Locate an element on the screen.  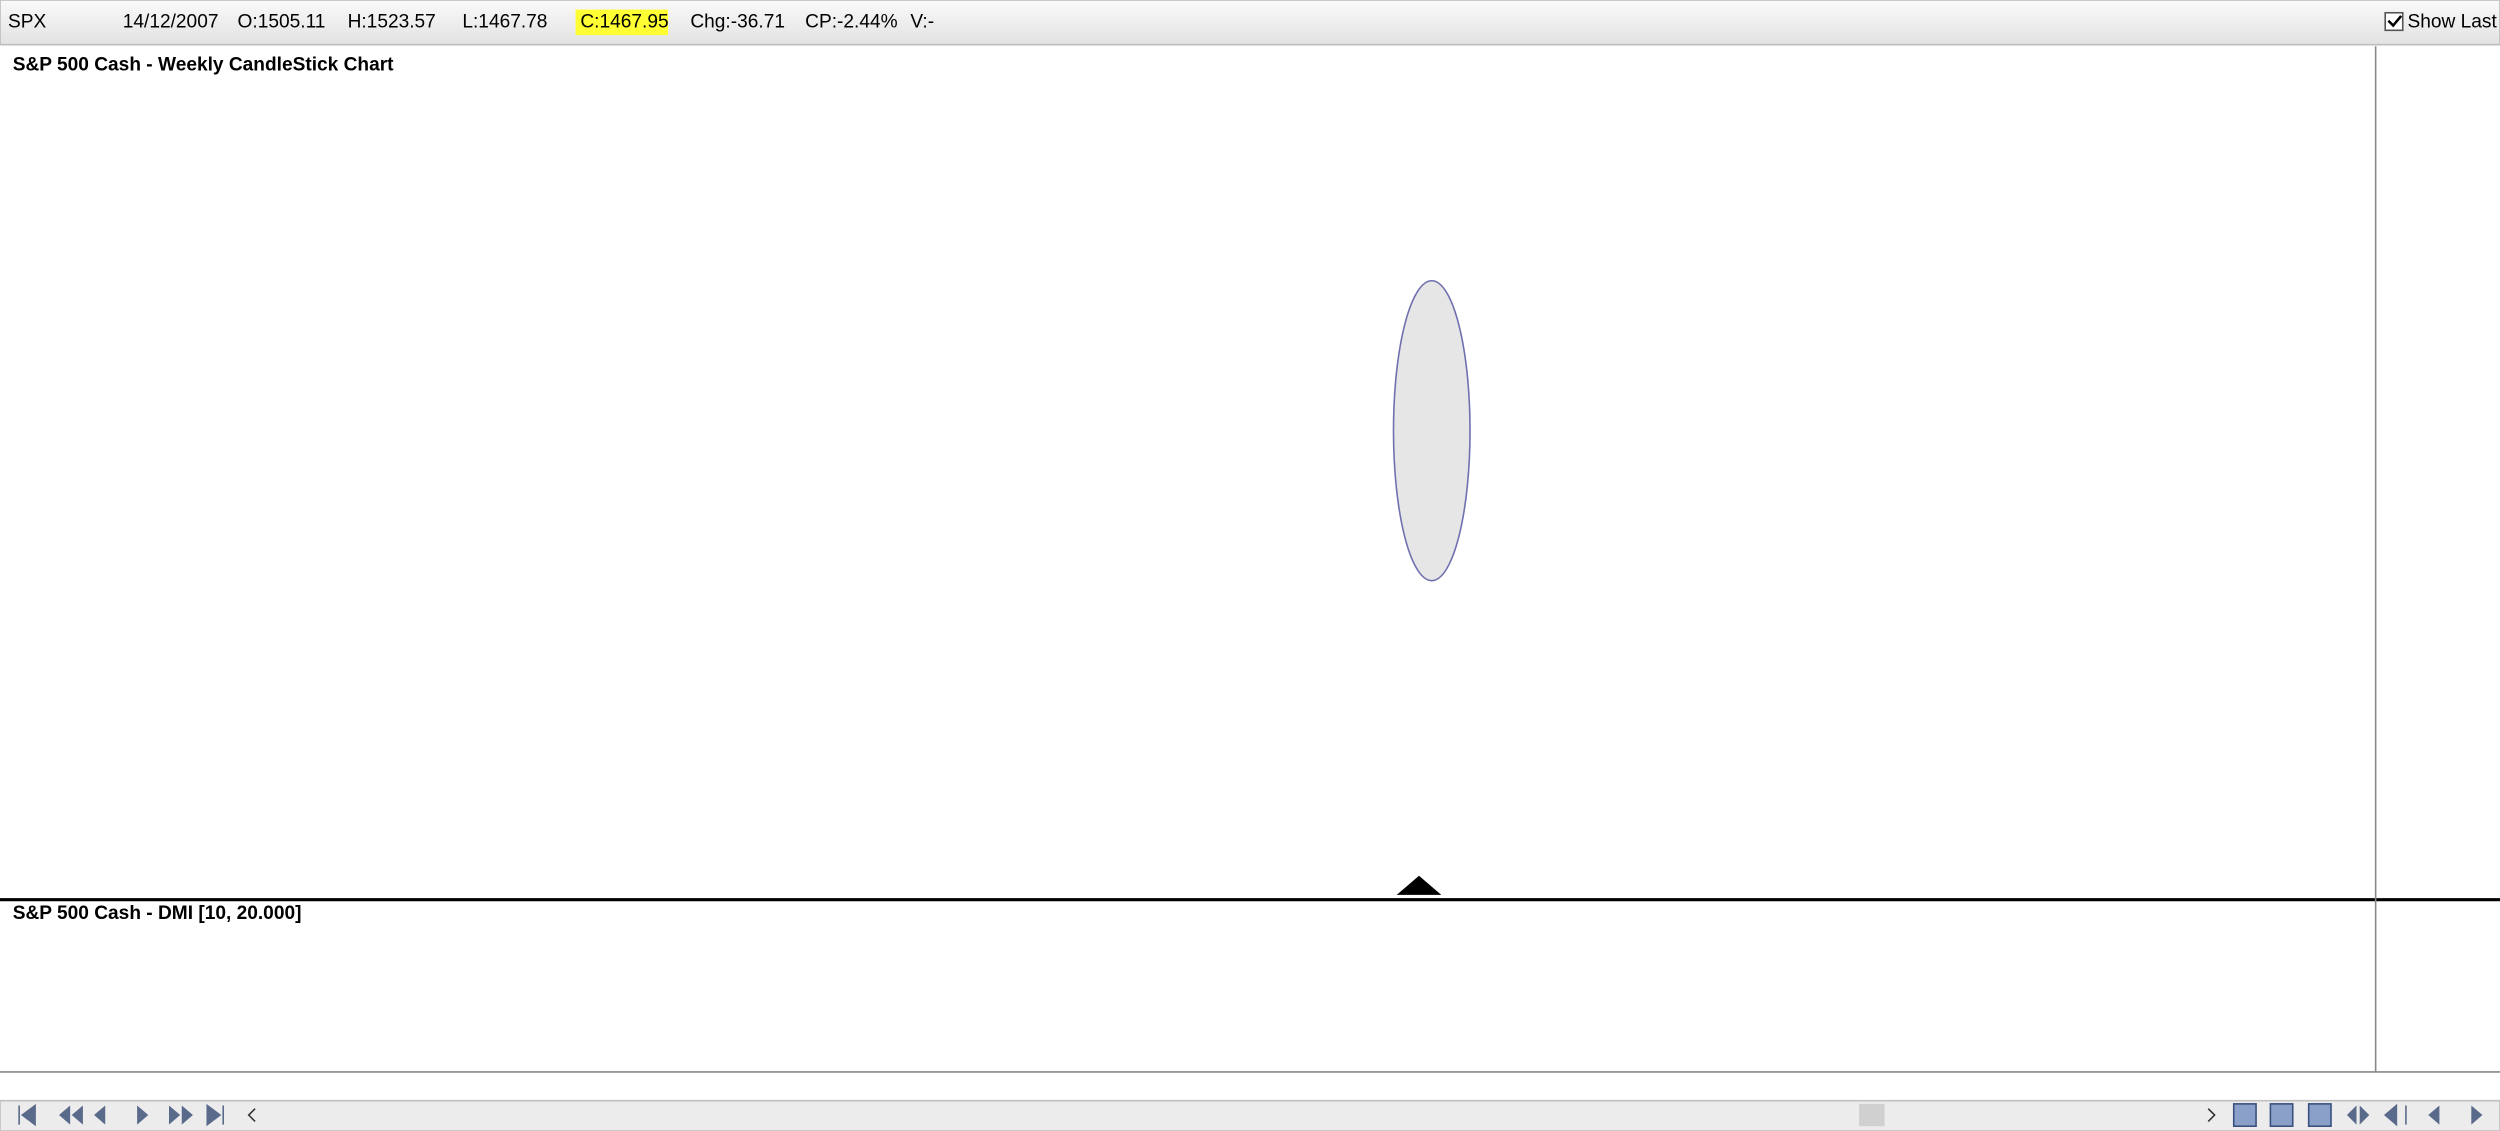
back-button is located at coordinates (100, 1115).